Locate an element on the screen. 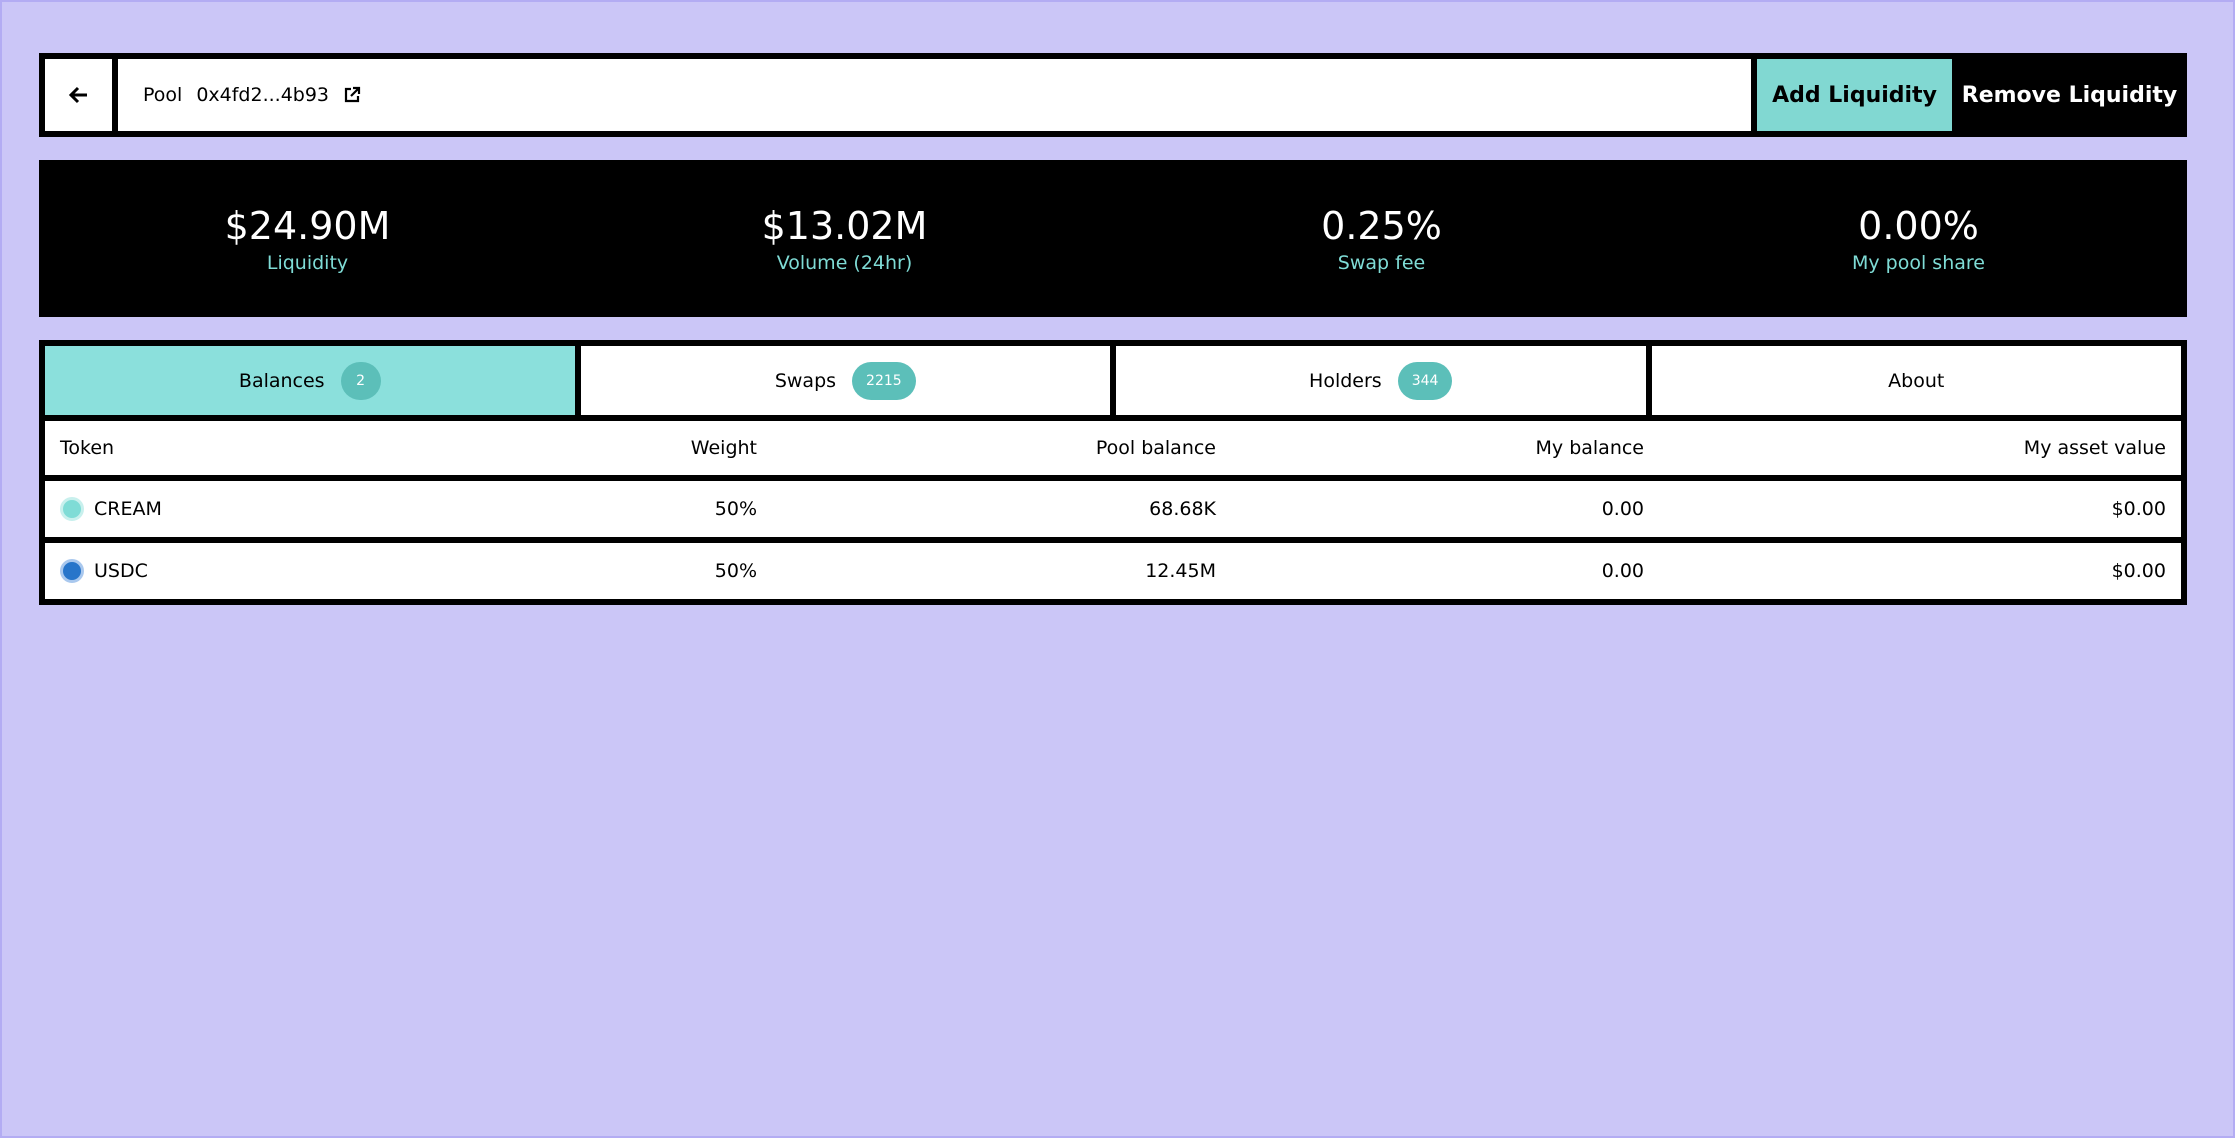 This screenshot has height=1138, width=2235. stat-value: $13.02M is located at coordinates (844, 225).